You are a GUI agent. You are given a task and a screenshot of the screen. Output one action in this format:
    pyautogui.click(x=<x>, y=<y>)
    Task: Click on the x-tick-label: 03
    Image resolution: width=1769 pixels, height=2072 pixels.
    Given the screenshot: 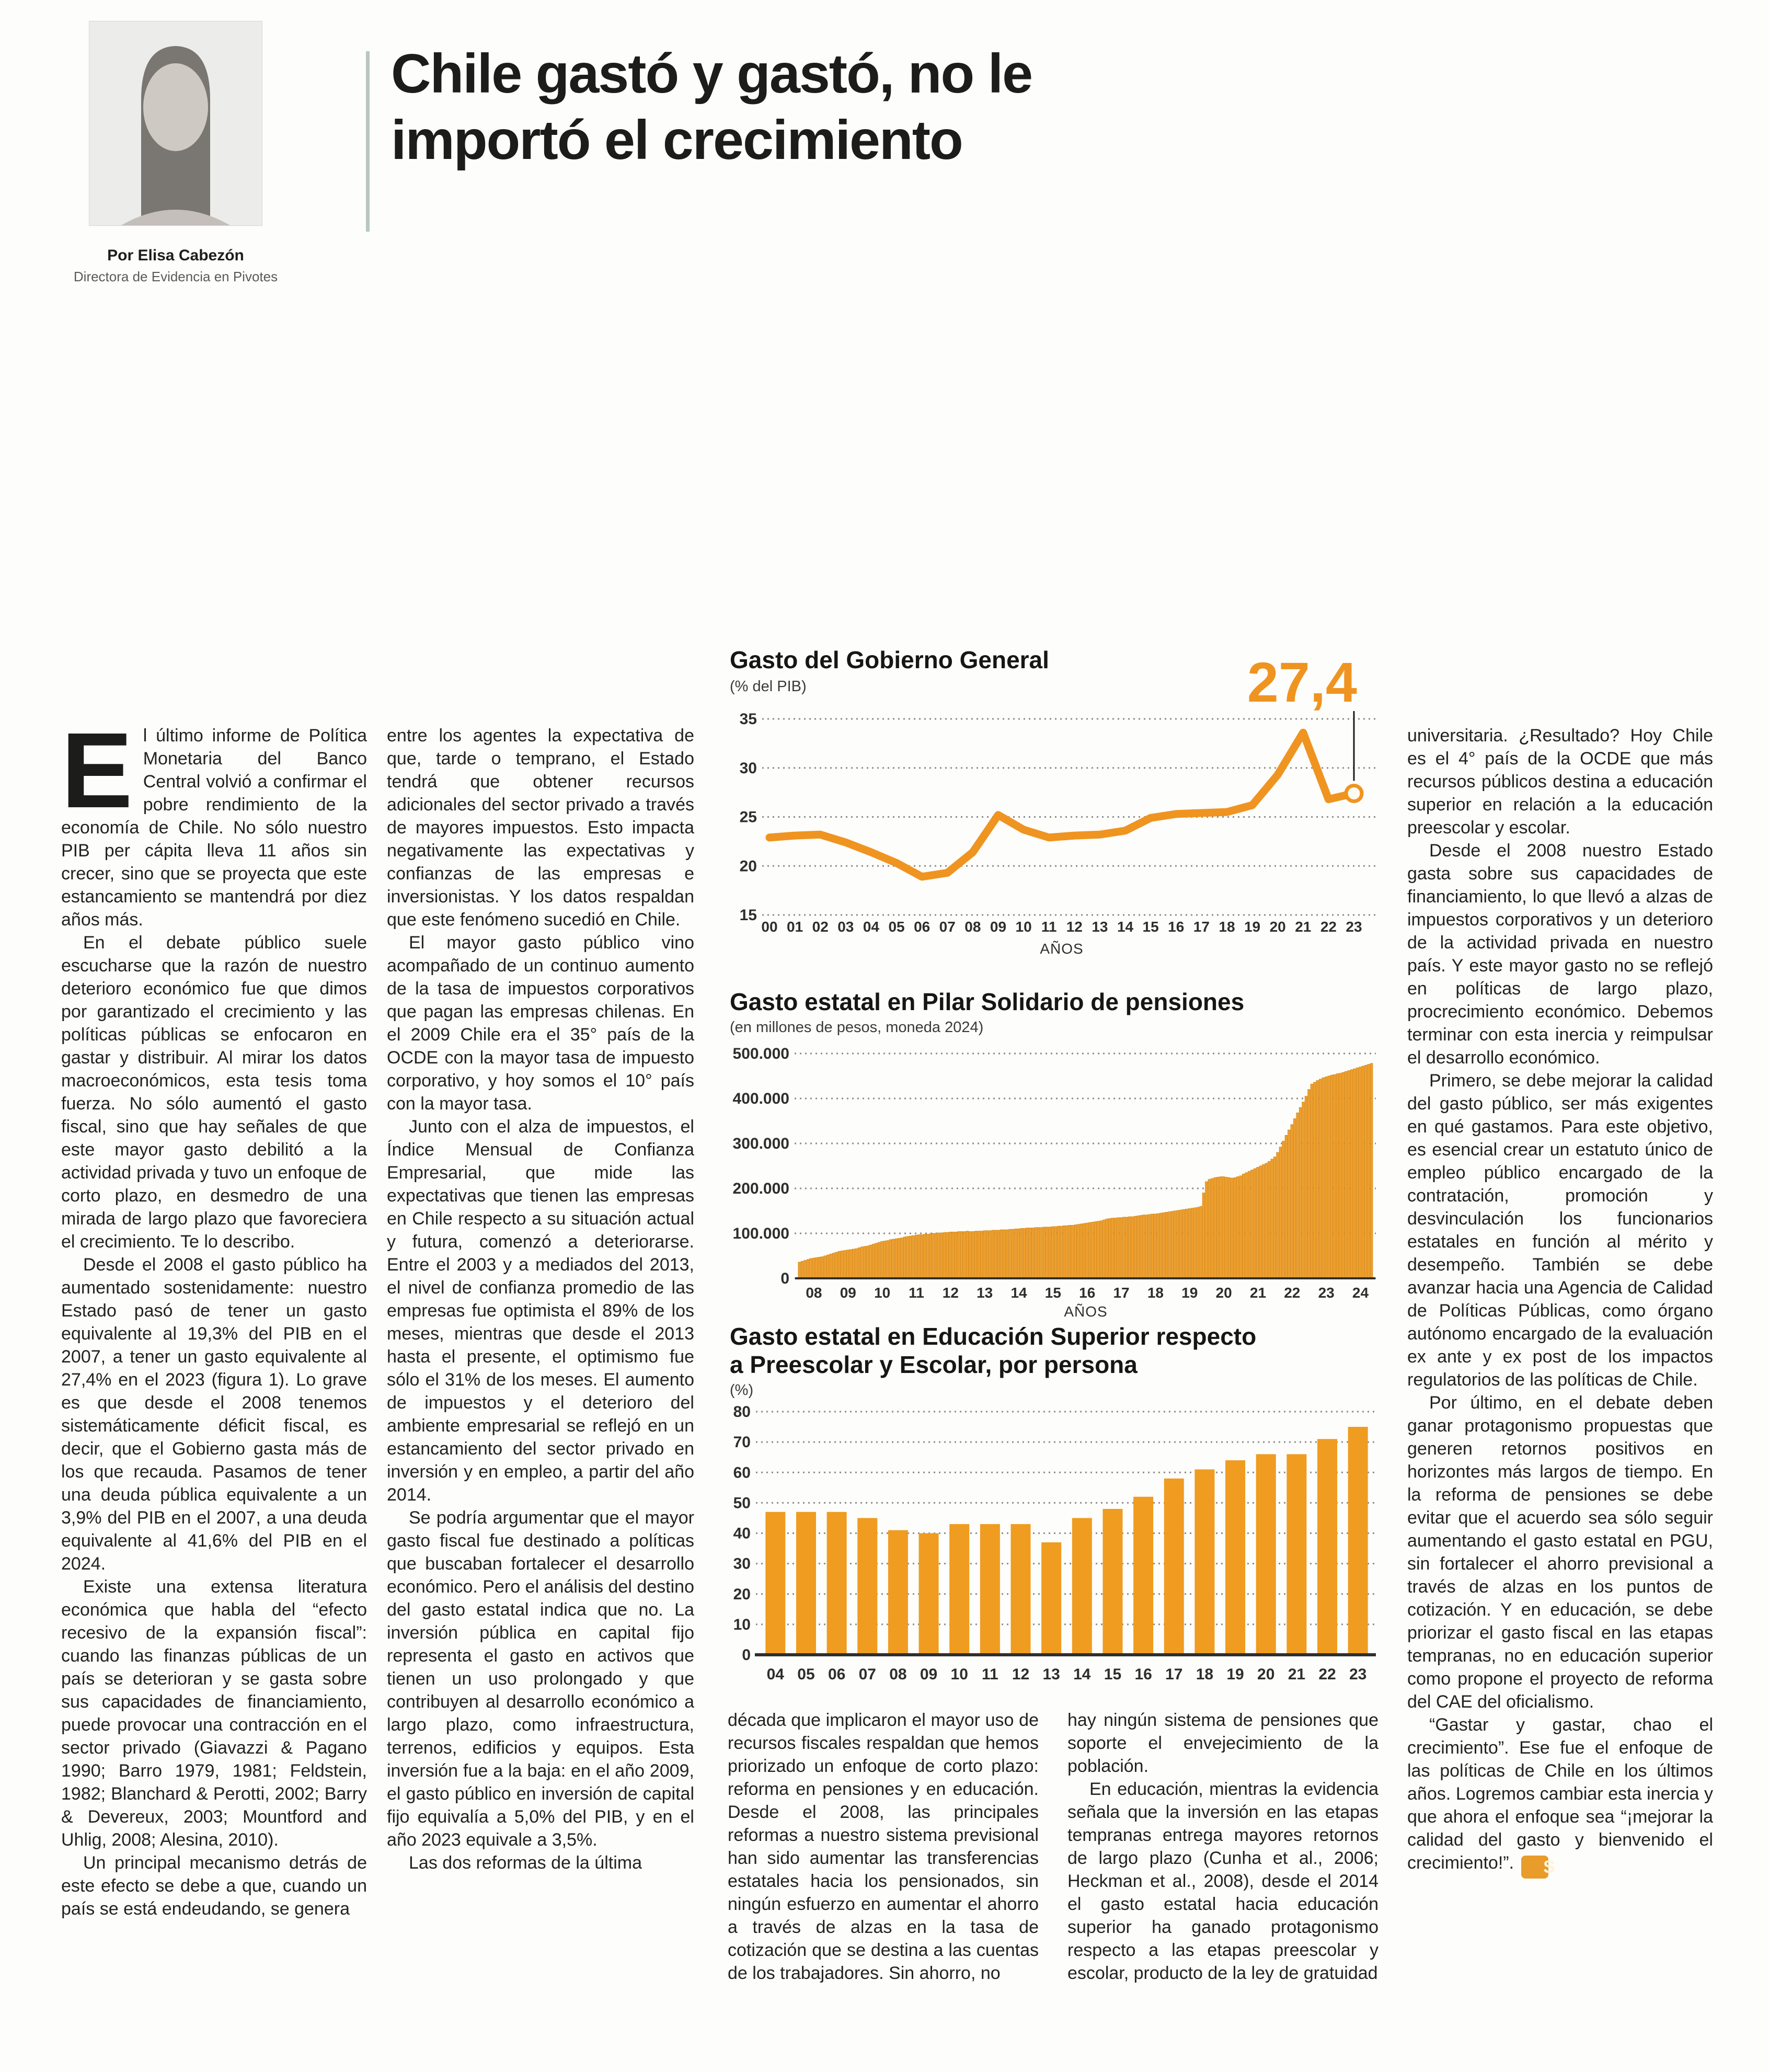 What is the action you would take?
    pyautogui.click(x=846, y=927)
    